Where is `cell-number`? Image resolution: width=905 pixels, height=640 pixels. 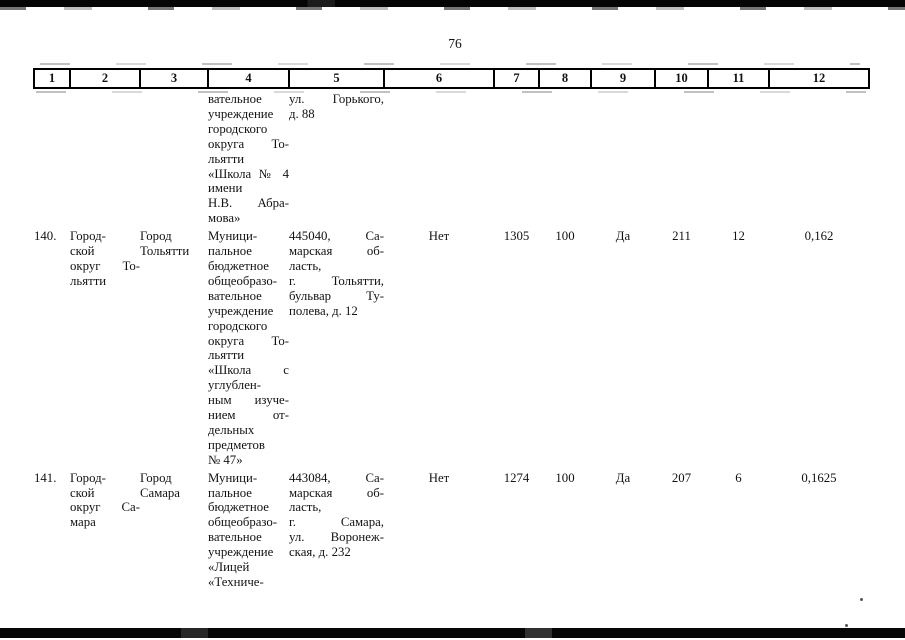
cell-number is located at coordinates (52, 157).